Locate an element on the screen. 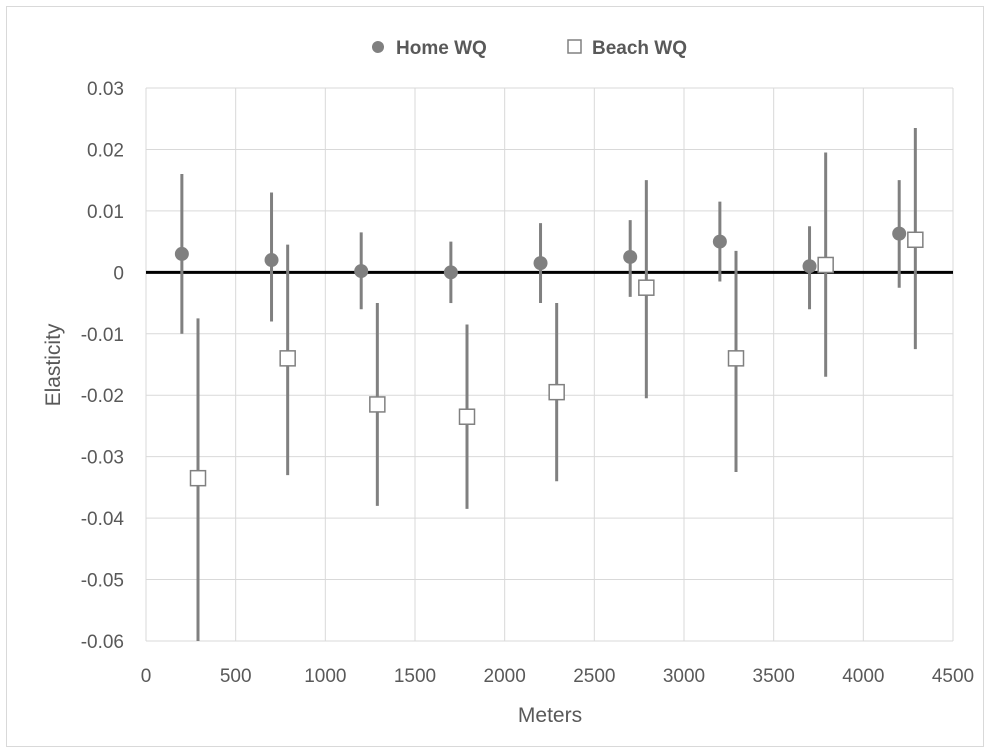 The height and width of the screenshot is (753, 990). y-tick-label: 0.02 is located at coordinates (105, 150).